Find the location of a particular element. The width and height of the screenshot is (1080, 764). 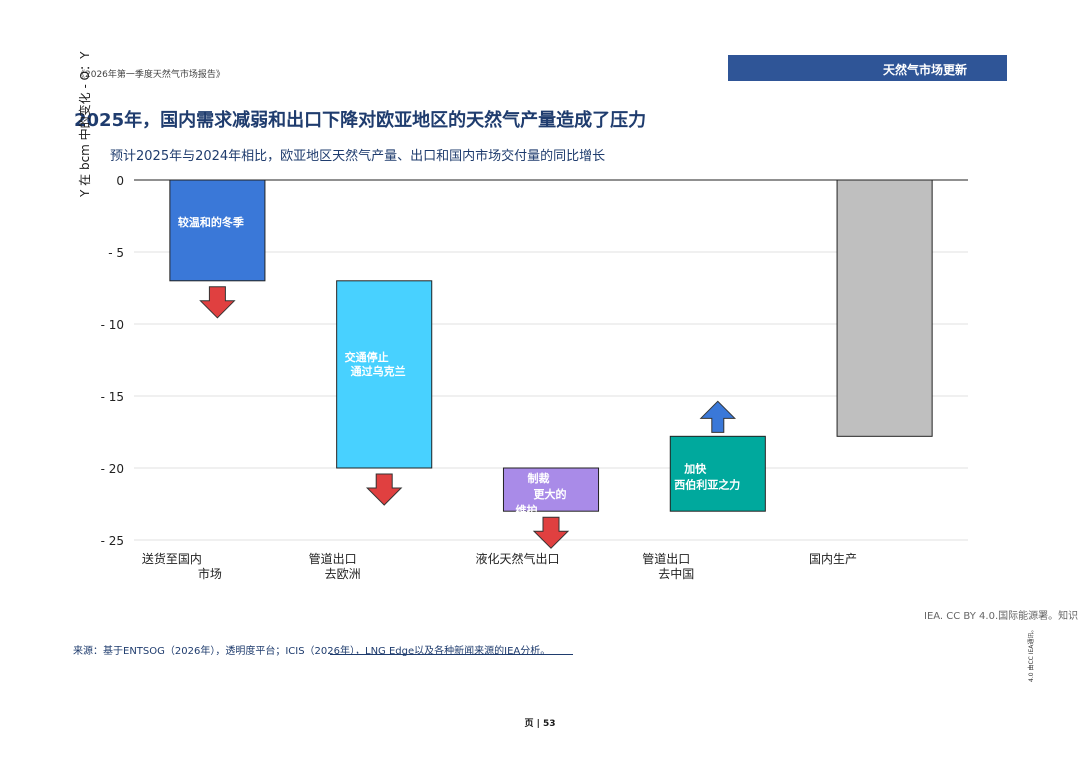

x-tick-label: 去欧洲 is located at coordinates (343, 574).